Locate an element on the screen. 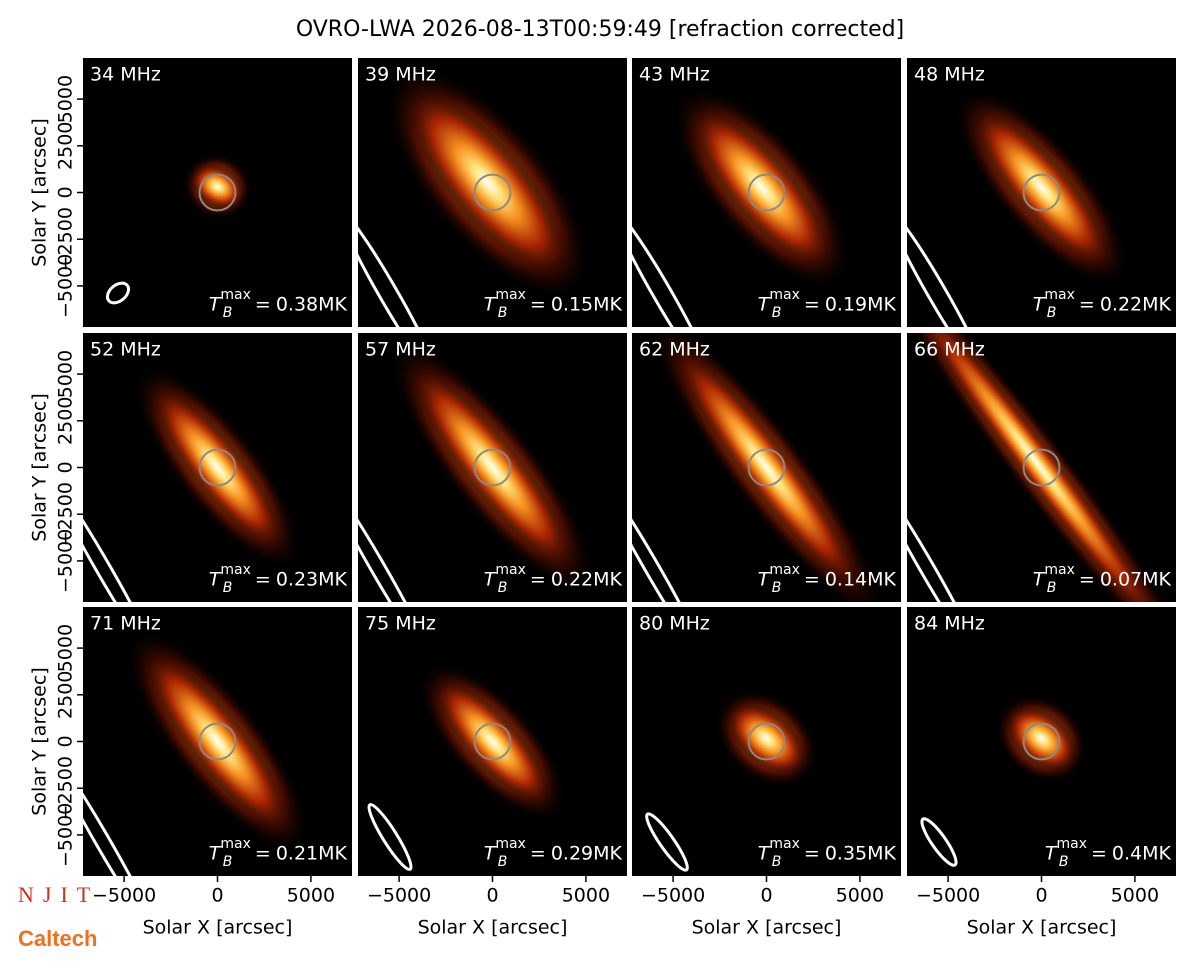 Image resolution: width=1200 pixels, height=975 pixels. tb-max-label: 0.07MK is located at coordinates (1136, 580).